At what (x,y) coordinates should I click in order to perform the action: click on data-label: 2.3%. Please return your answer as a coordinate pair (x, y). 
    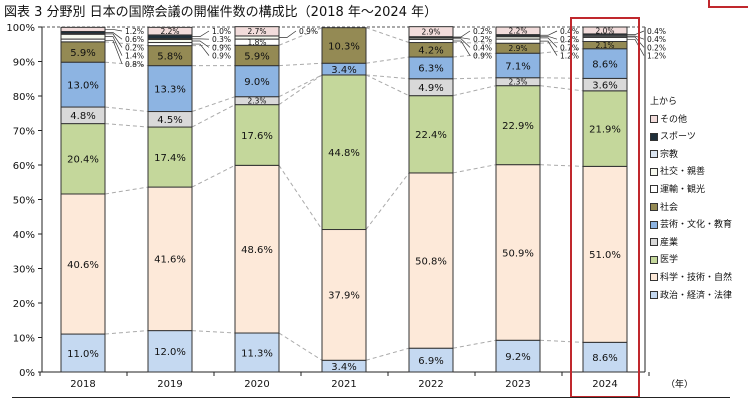
    Looking at the image, I should click on (517, 82).